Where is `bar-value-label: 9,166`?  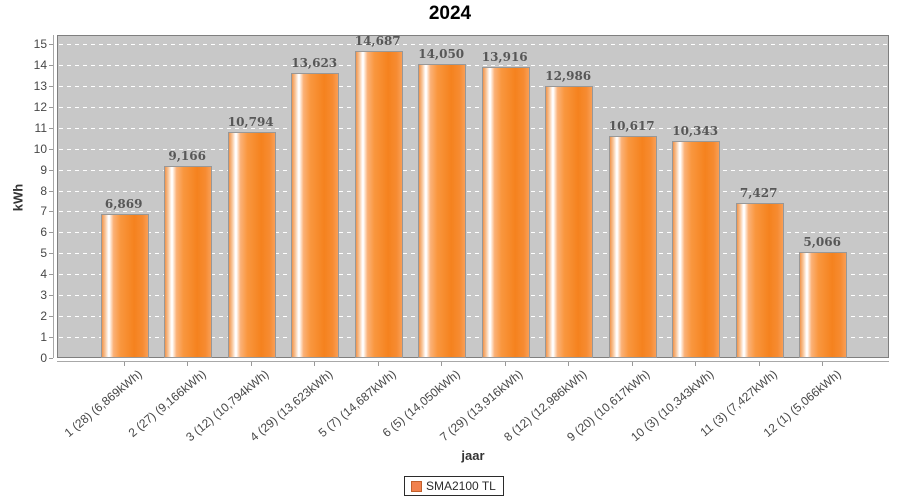
bar-value-label: 9,166 is located at coordinates (187, 156).